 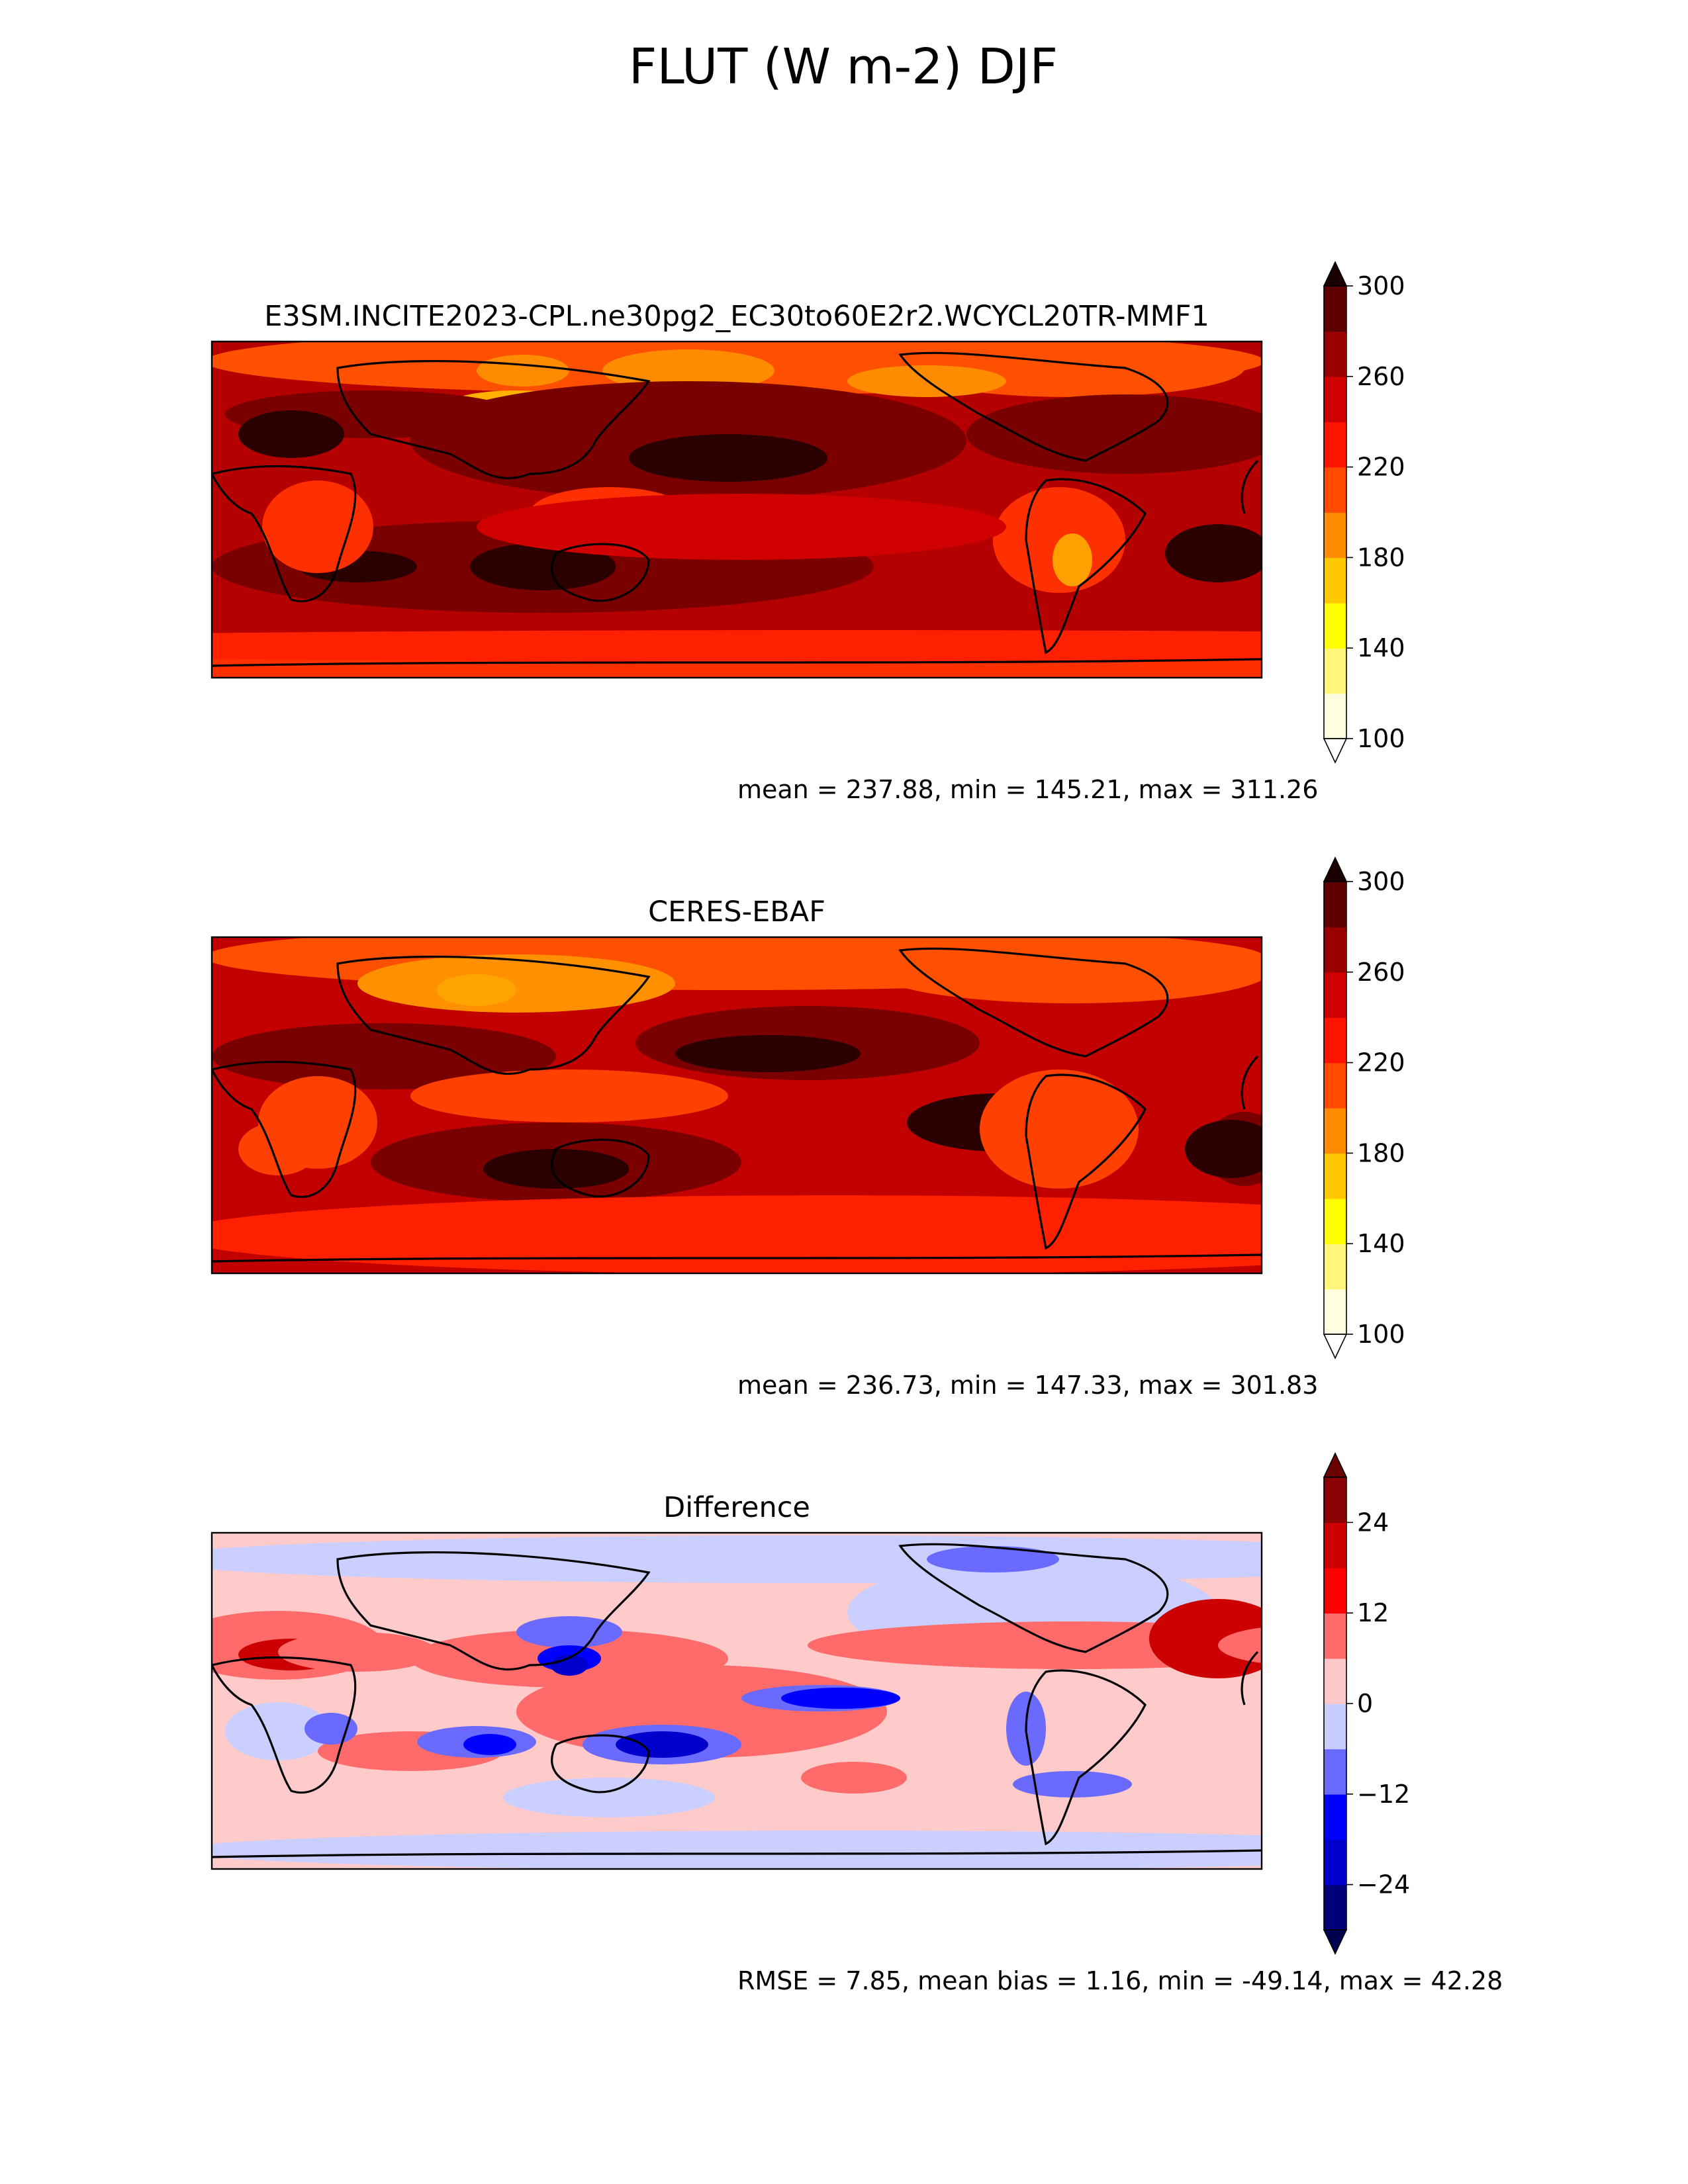 I want to click on colorbar-tick-label: 100, so click(x=1381, y=738).